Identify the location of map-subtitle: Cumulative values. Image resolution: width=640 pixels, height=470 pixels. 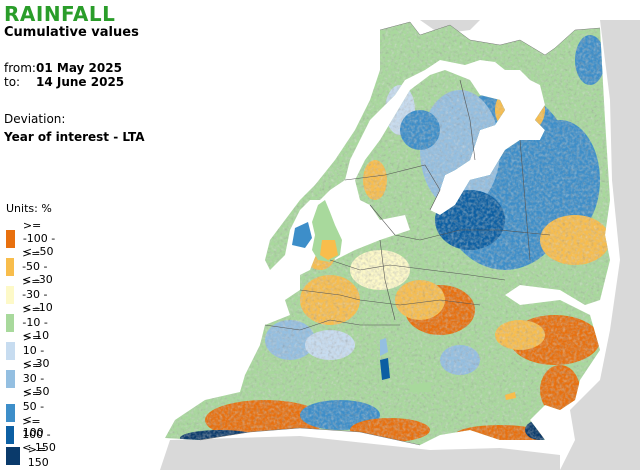
(71, 32).